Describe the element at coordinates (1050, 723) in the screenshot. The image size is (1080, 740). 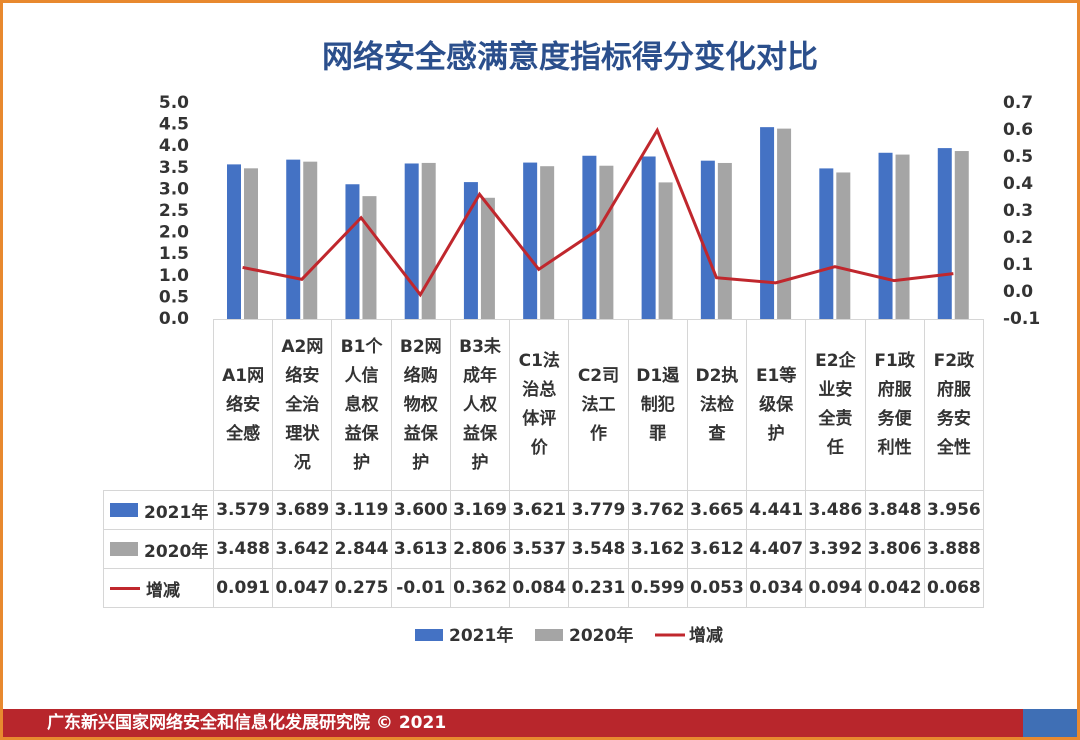
I see `footer-box` at that location.